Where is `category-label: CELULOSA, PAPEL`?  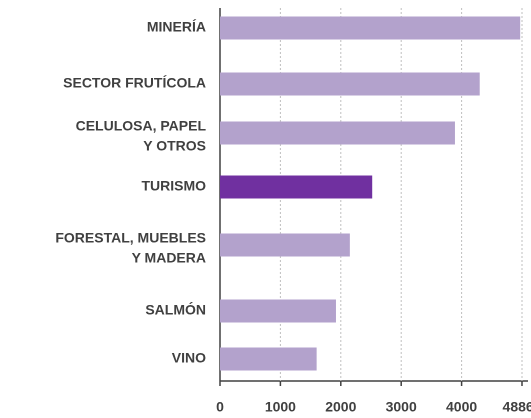
category-label: CELULOSA, PAPEL is located at coordinates (141, 126).